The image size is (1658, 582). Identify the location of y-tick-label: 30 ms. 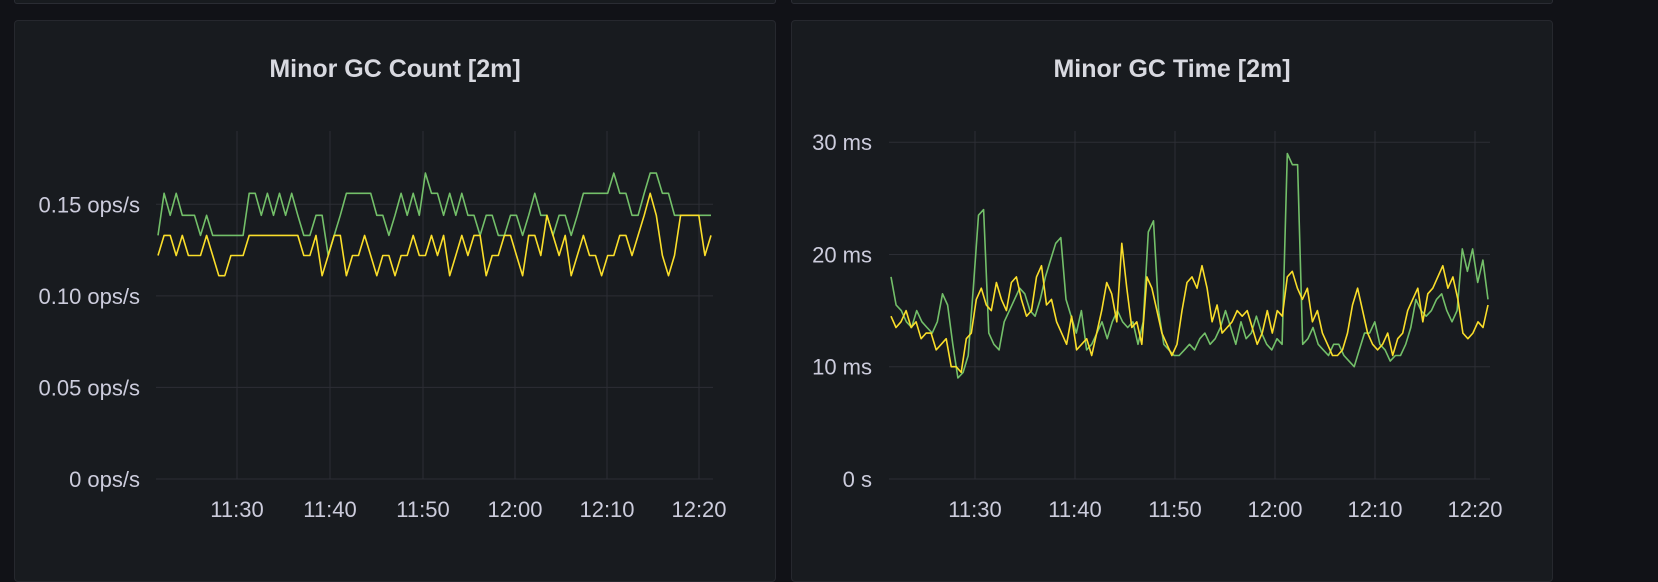
(842, 142).